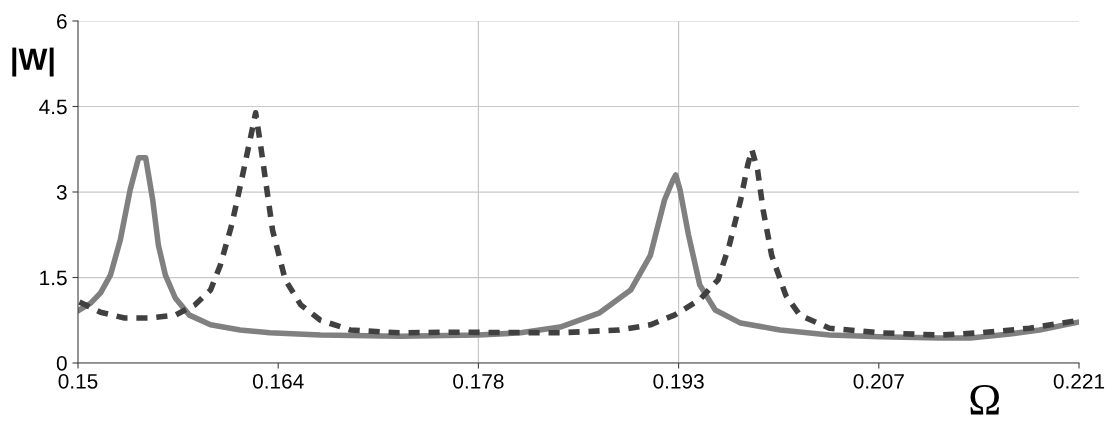  What do you see at coordinates (1079, 381) in the screenshot?
I see `x-tick-label: 0.221` at bounding box center [1079, 381].